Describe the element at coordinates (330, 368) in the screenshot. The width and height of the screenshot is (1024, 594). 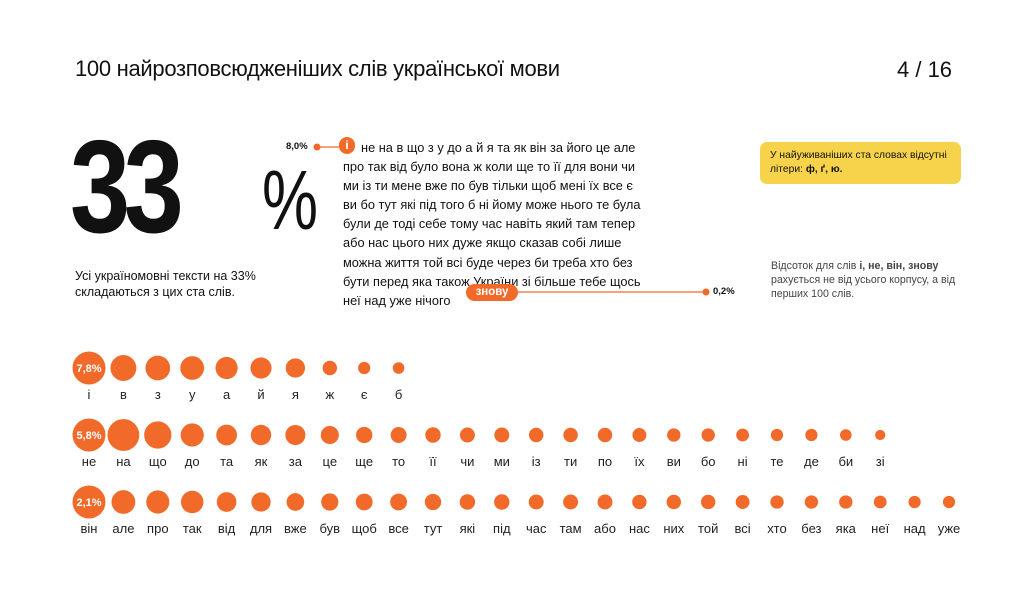
I see `bubble-ж` at that location.